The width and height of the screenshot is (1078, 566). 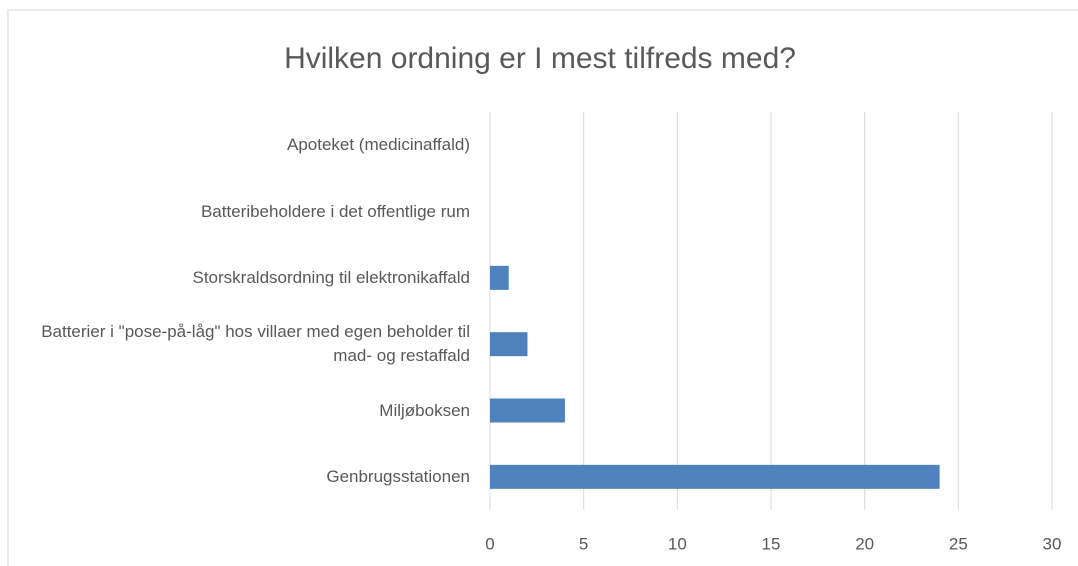 What do you see at coordinates (583, 543) in the screenshot?
I see `x-tick-label: 5` at bounding box center [583, 543].